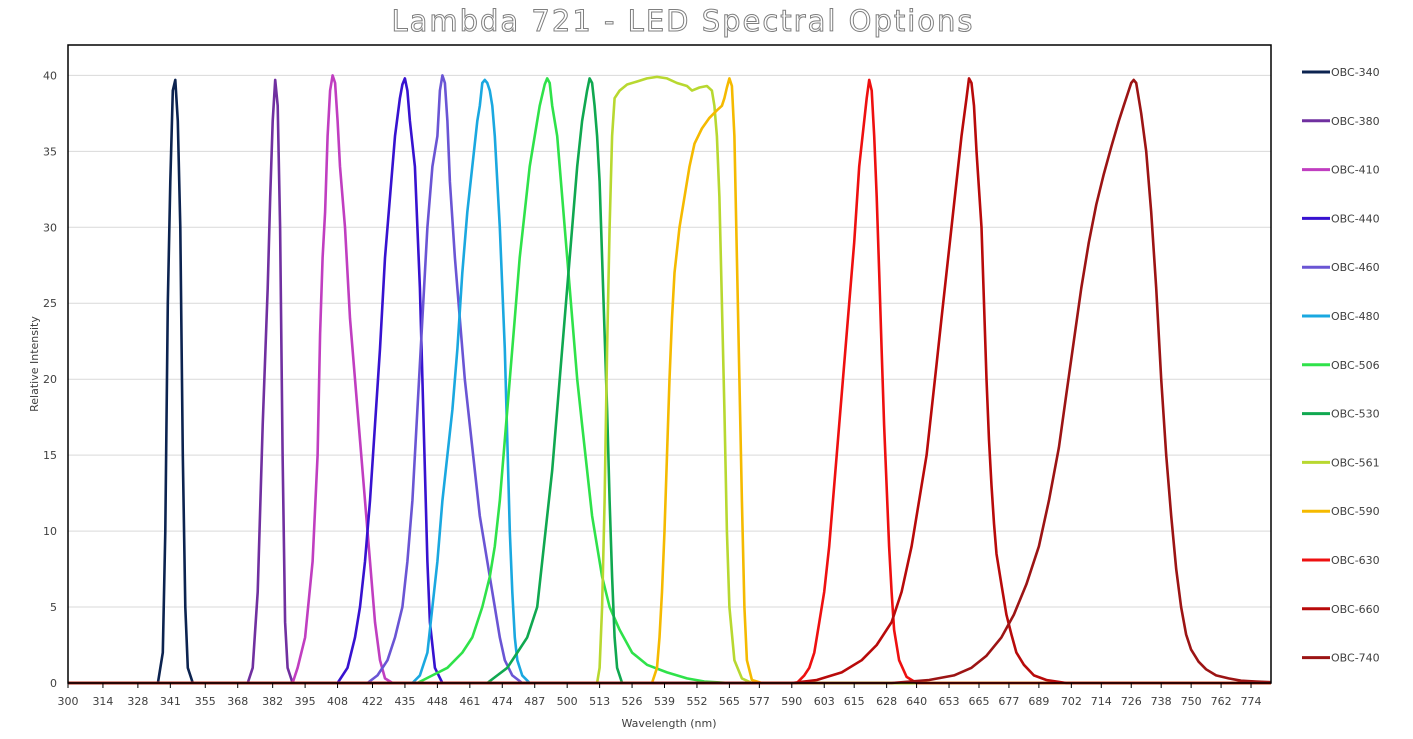 This screenshot has width=1413, height=739. I want to click on x-tick-label: 368, so click(237, 701).